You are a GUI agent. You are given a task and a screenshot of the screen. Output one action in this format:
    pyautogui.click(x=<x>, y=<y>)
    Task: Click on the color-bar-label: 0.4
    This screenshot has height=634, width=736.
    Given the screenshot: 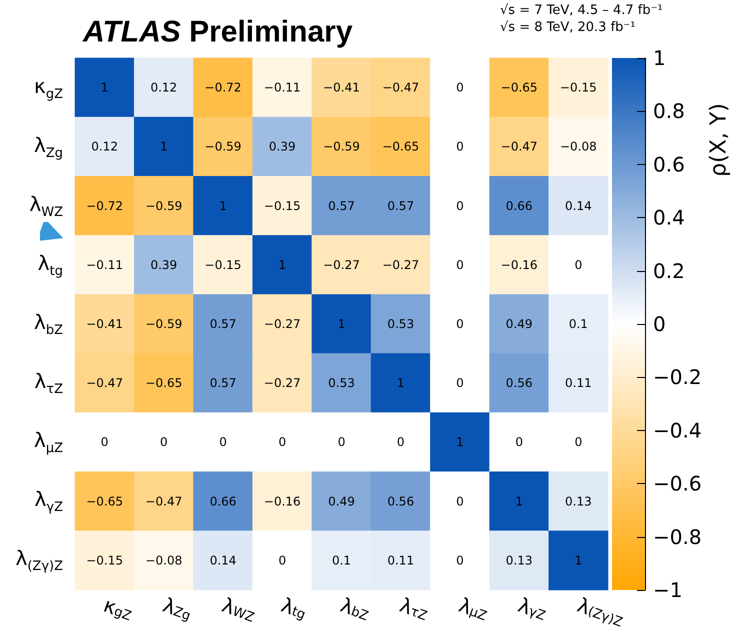 What is the action you would take?
    pyautogui.click(x=669, y=218)
    